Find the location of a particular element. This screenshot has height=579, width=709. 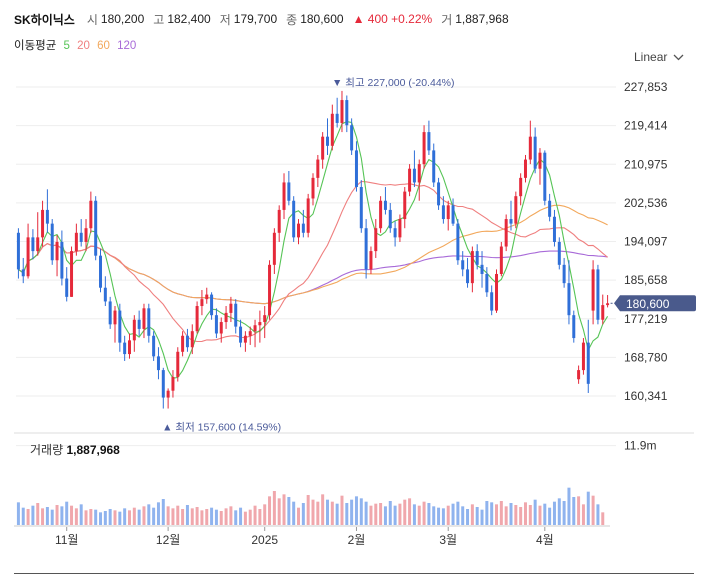

moving-average-legend: 이동평균 5 20 60 120 is located at coordinates (77, 45).